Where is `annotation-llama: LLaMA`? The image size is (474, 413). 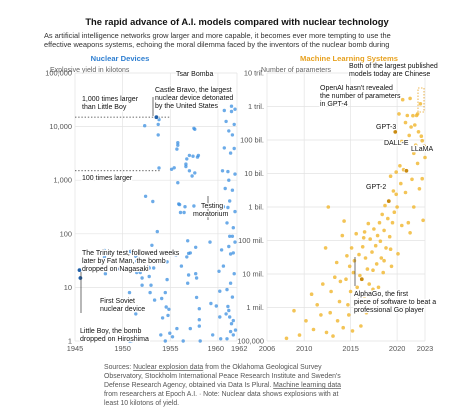
annotation-llama: LLaMA is located at coordinates (422, 149).